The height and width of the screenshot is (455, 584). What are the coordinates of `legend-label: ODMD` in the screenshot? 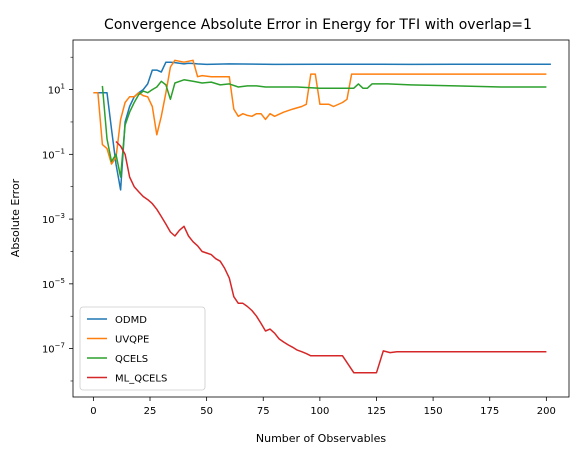 It's located at (131, 320).